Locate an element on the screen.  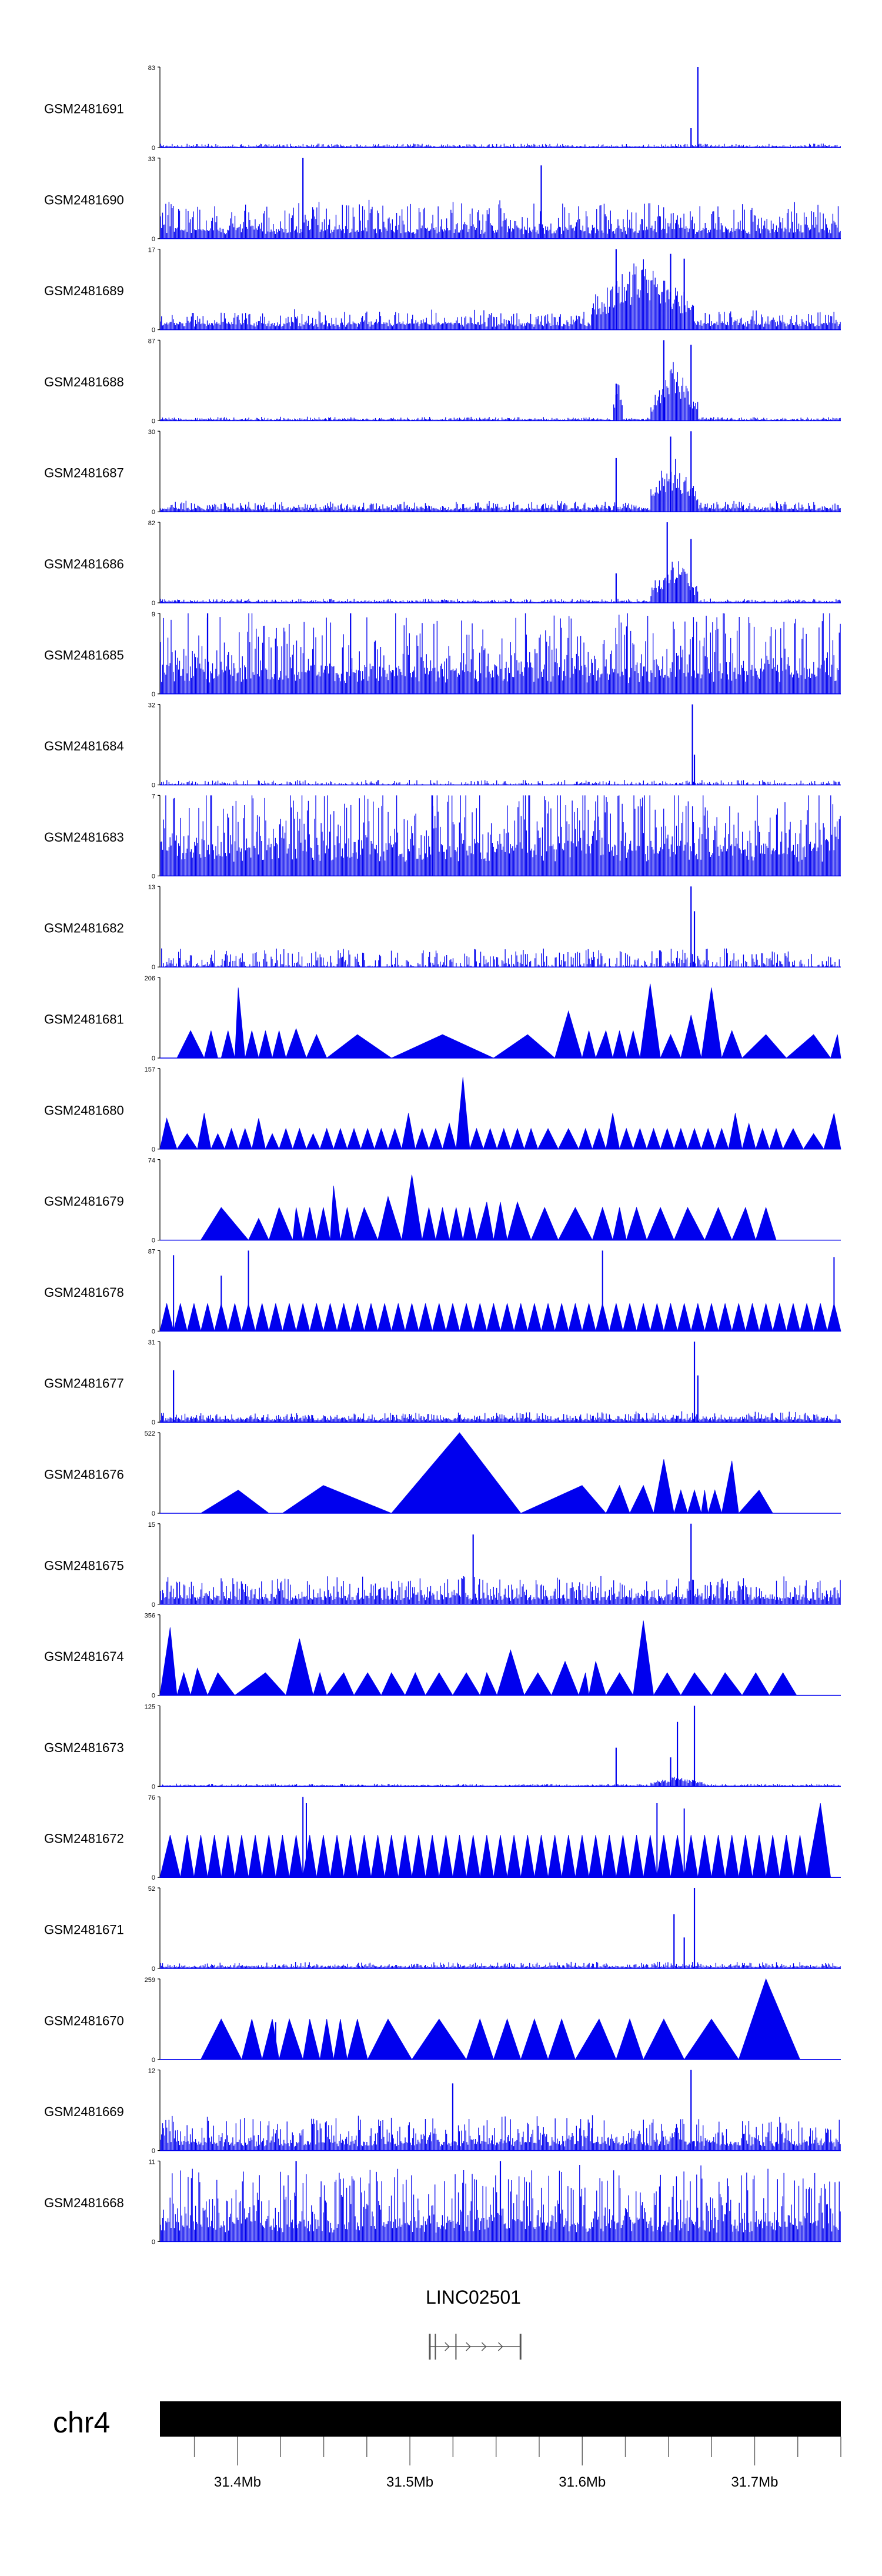
track-GSM2481673: GSM2481673 125 0 is located at coordinates (442, 1746).